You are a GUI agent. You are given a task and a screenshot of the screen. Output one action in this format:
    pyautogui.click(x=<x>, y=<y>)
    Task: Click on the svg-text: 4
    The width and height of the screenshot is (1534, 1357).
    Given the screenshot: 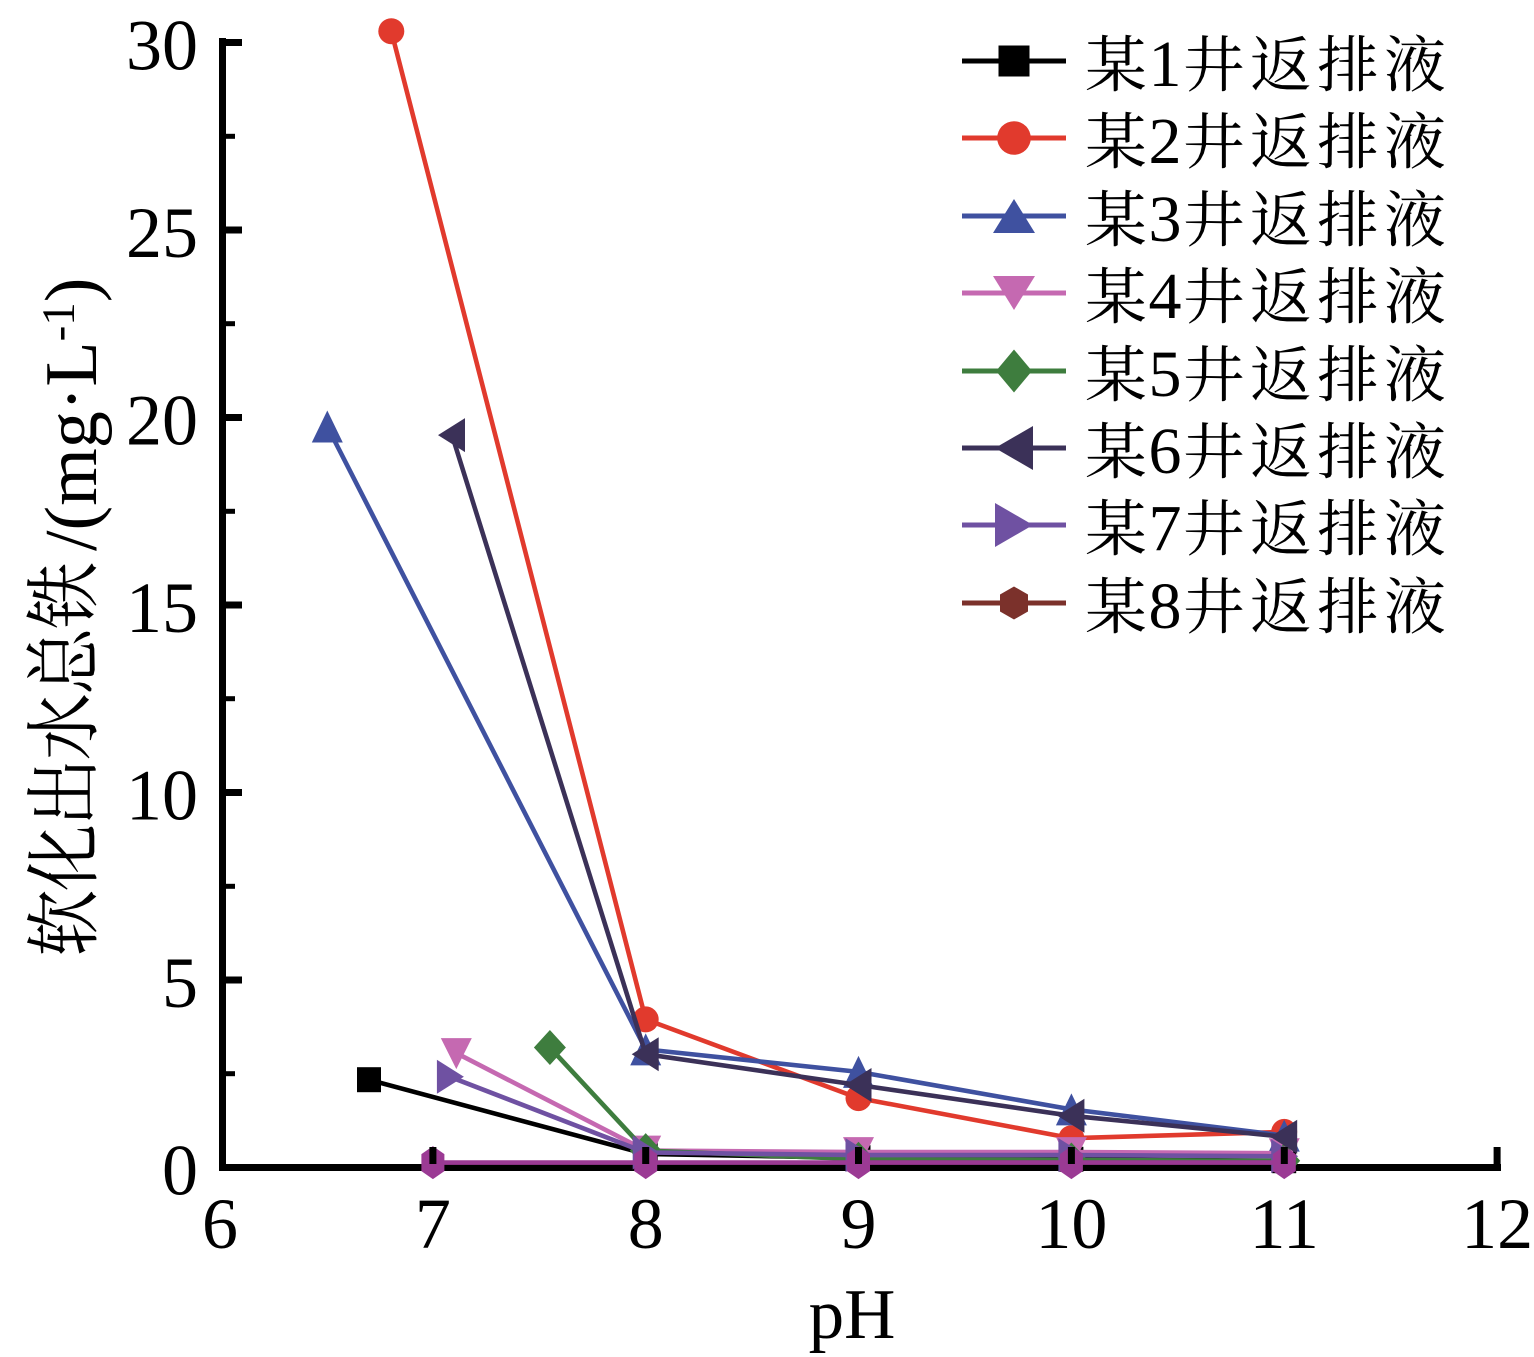 What is the action you would take?
    pyautogui.click(x=1165, y=296)
    